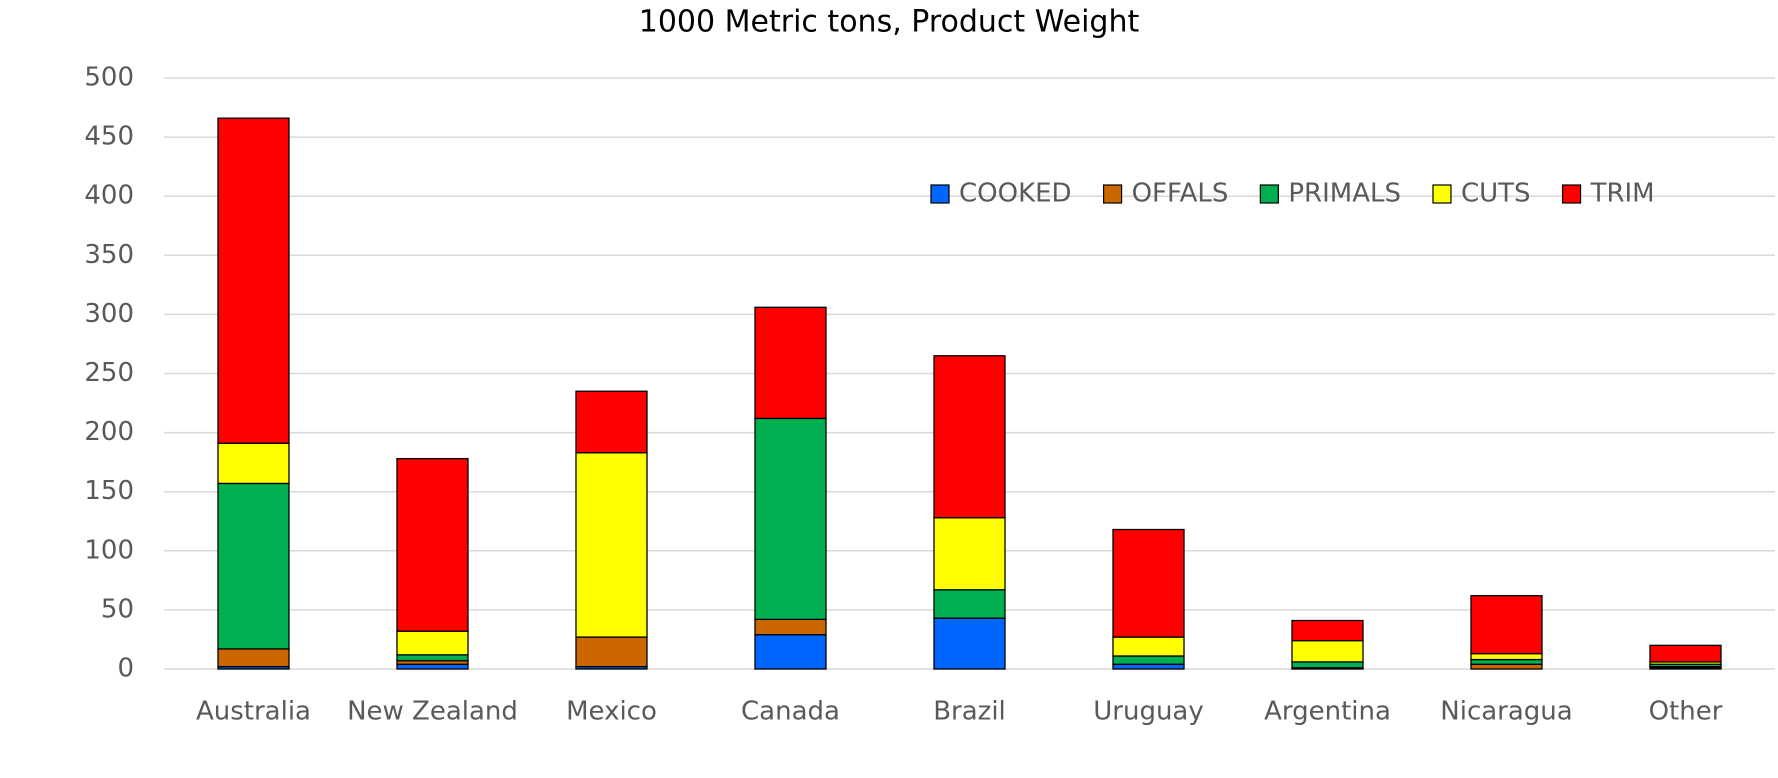 The height and width of the screenshot is (778, 1778). I want to click on chart-title: 1000 Metric tons, Product Weight, so click(889, 22).